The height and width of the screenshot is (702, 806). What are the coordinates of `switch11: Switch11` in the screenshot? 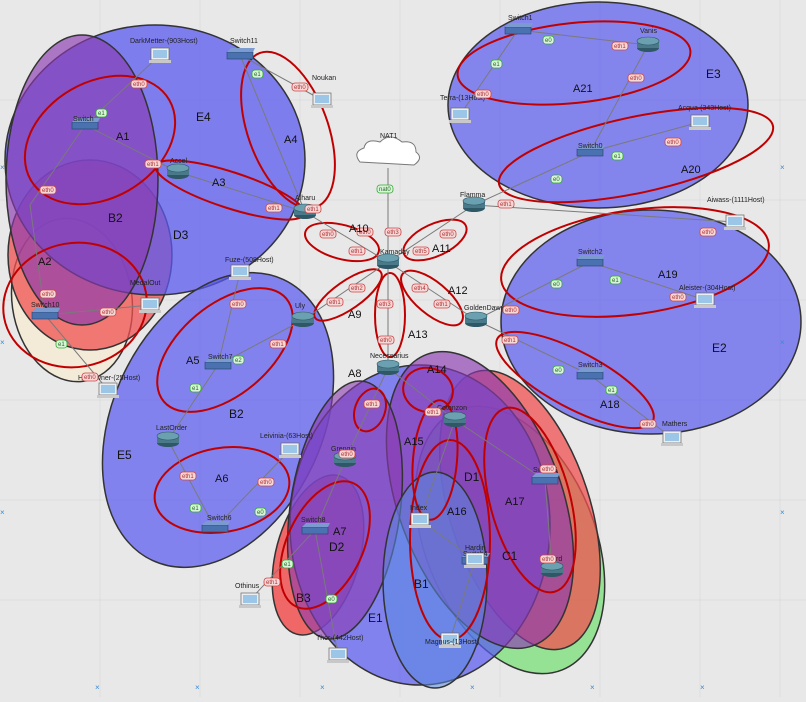 It's located at (242, 49).